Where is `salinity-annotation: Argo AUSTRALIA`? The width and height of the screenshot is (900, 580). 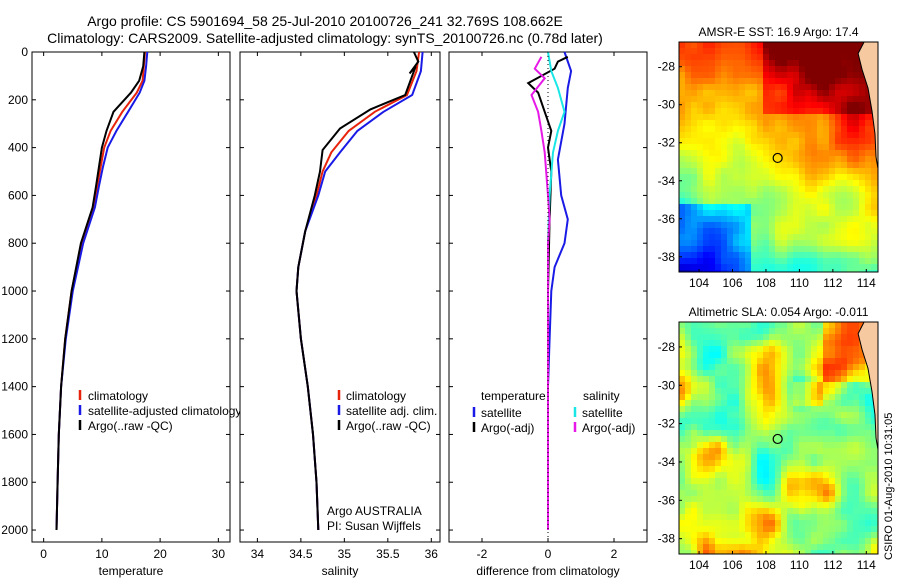 salinity-annotation: Argo AUSTRALIA is located at coordinates (374, 511).